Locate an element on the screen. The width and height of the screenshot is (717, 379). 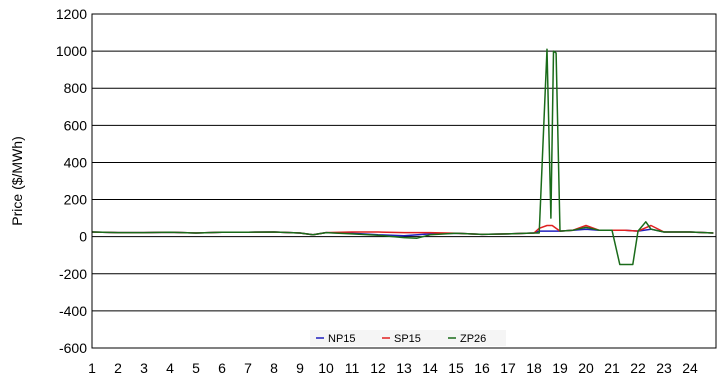
x-tick-label: 21 is located at coordinates (612, 368).